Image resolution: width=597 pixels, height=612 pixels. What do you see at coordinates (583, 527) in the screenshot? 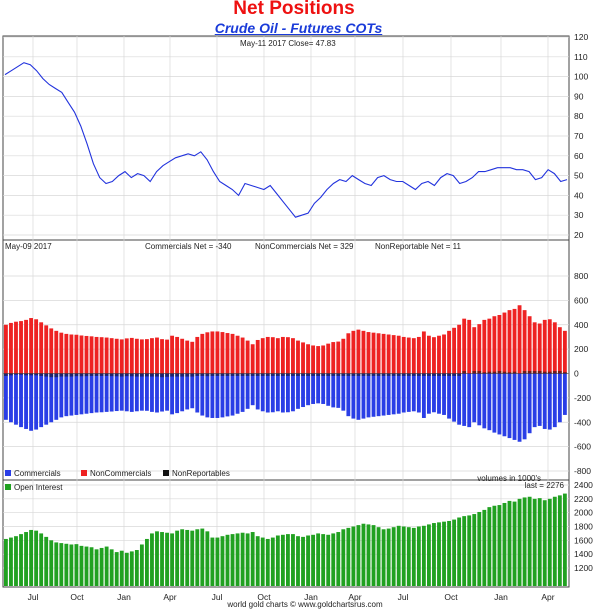
I see `oi-y-tick-label: 1800` at bounding box center [583, 527].